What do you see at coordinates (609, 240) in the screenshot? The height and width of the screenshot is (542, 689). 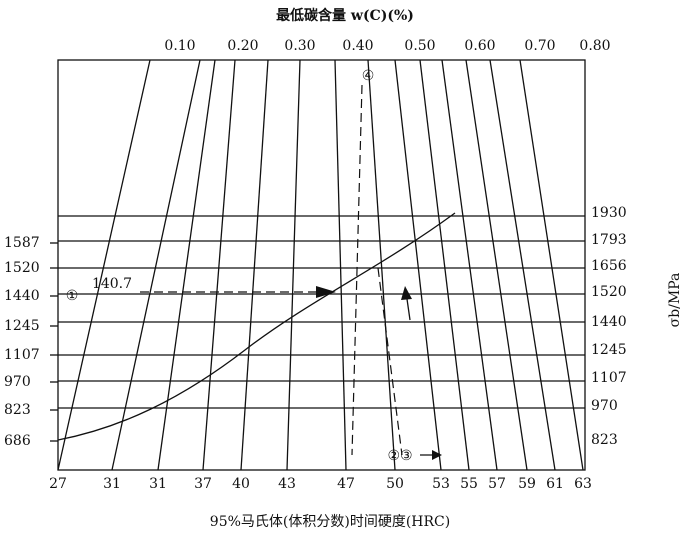 I see `right-tick-label: 1793` at bounding box center [609, 240].